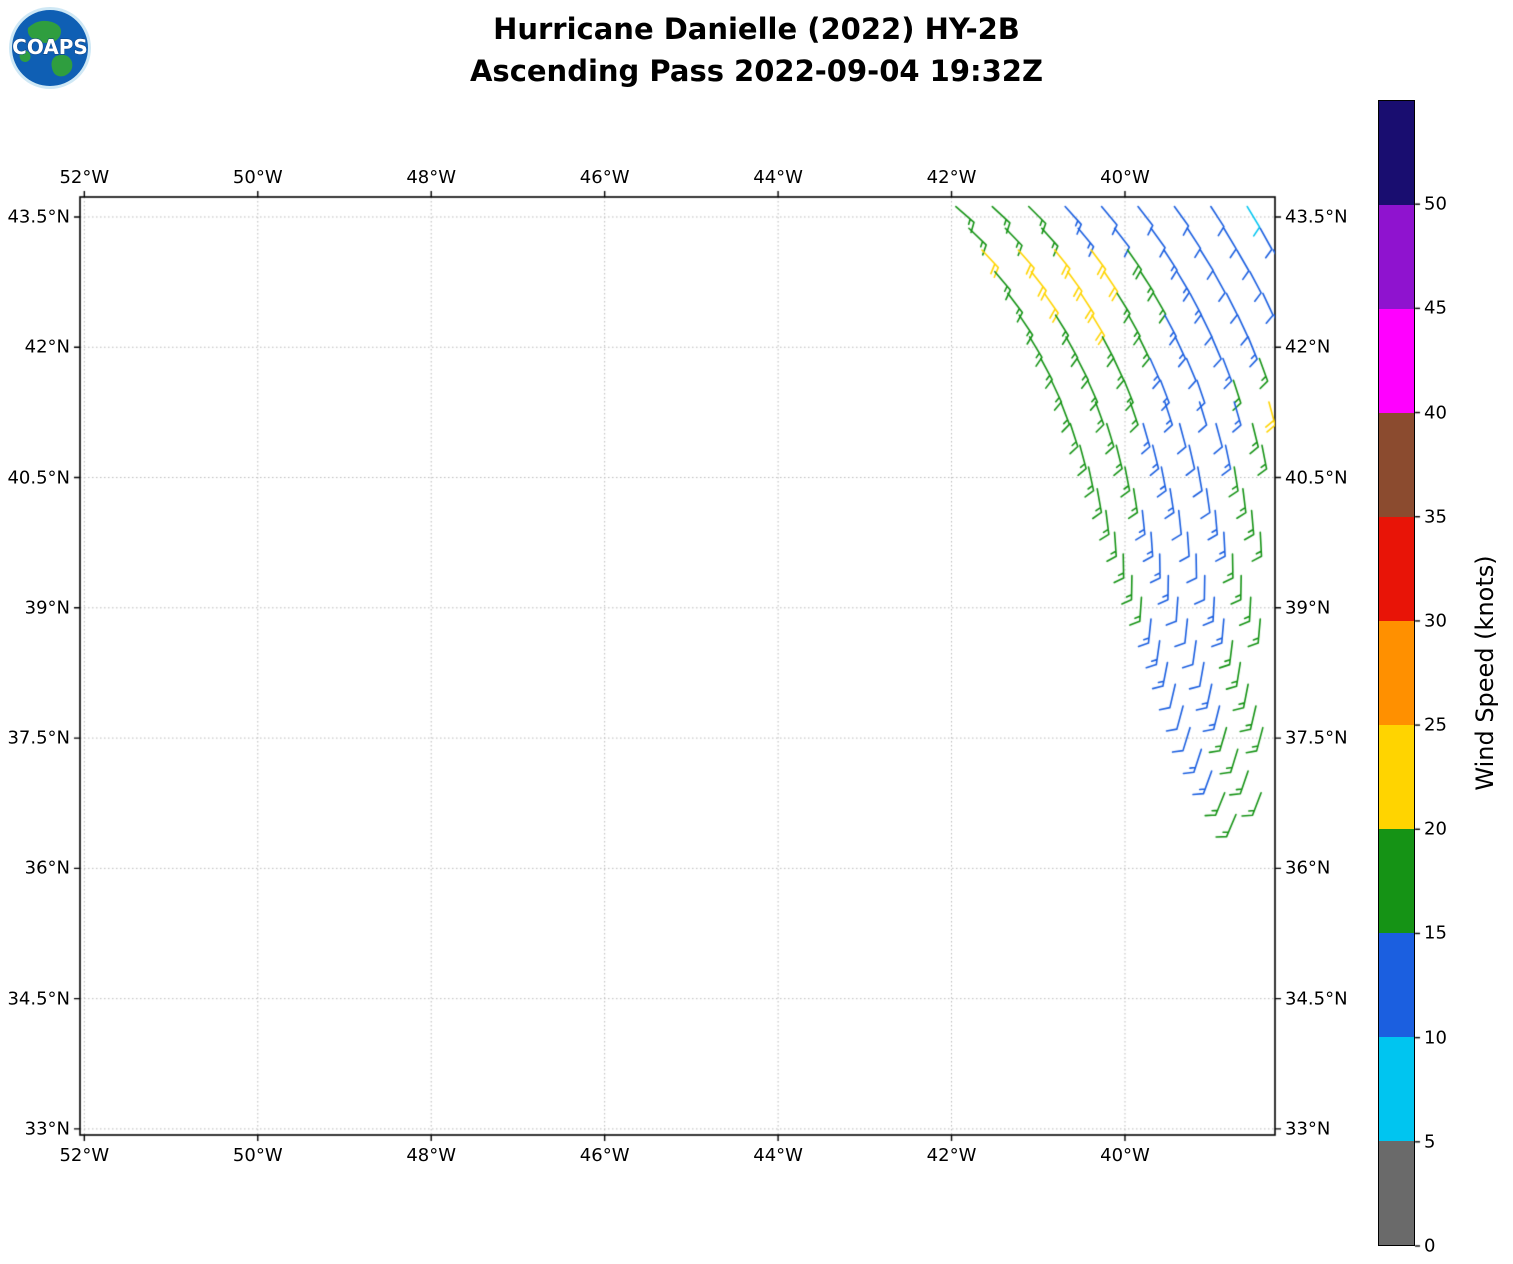  What do you see at coordinates (1435, 1038) in the screenshot?
I see `colorbar-tick-label: 10` at bounding box center [1435, 1038].